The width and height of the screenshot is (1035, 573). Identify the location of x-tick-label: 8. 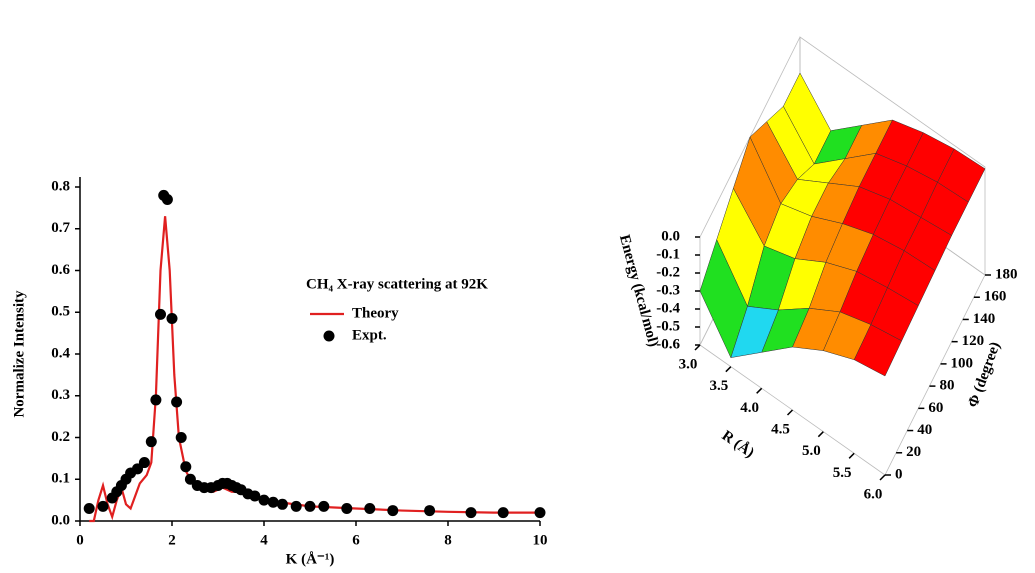
(448, 540).